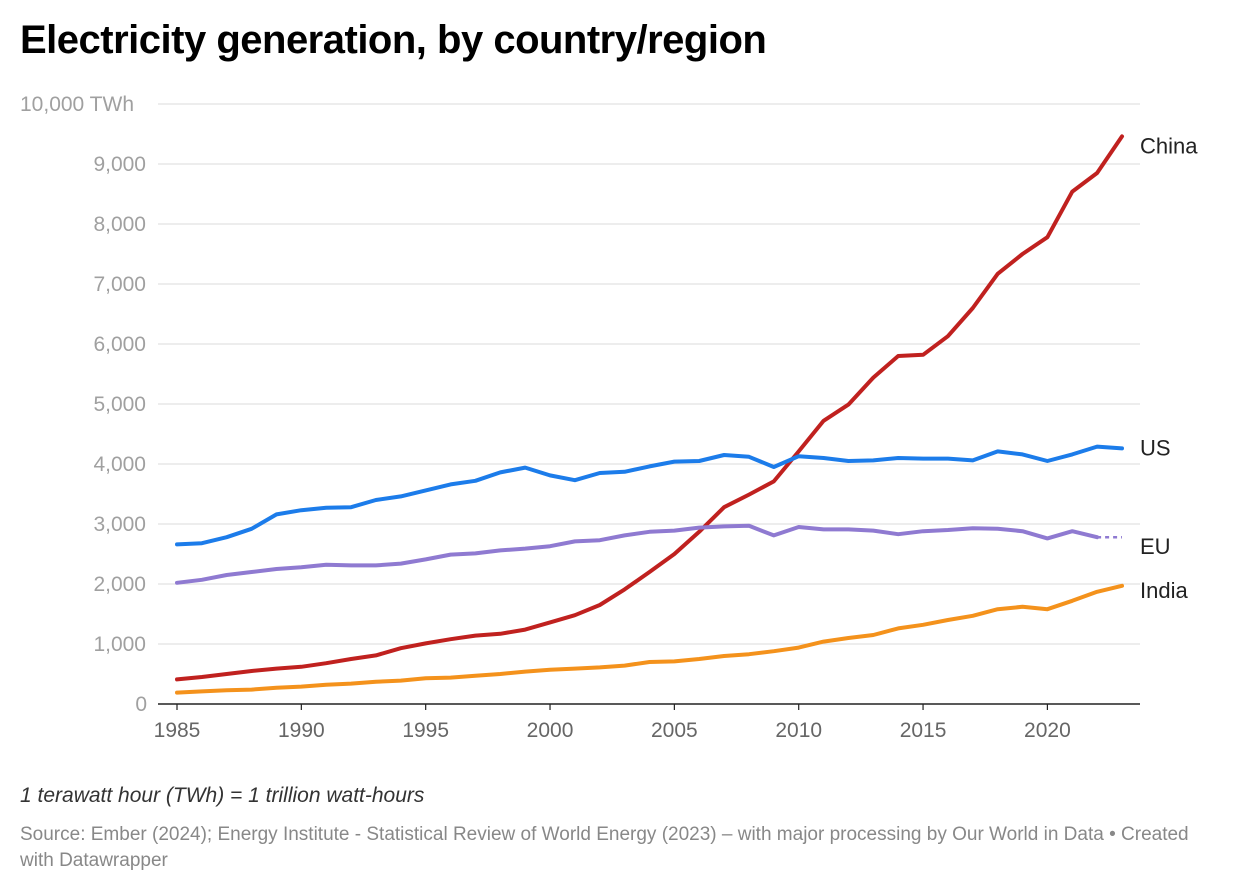 The width and height of the screenshot is (1240, 894). I want to click on series-labels: China US EU India, so click(1169, 367).